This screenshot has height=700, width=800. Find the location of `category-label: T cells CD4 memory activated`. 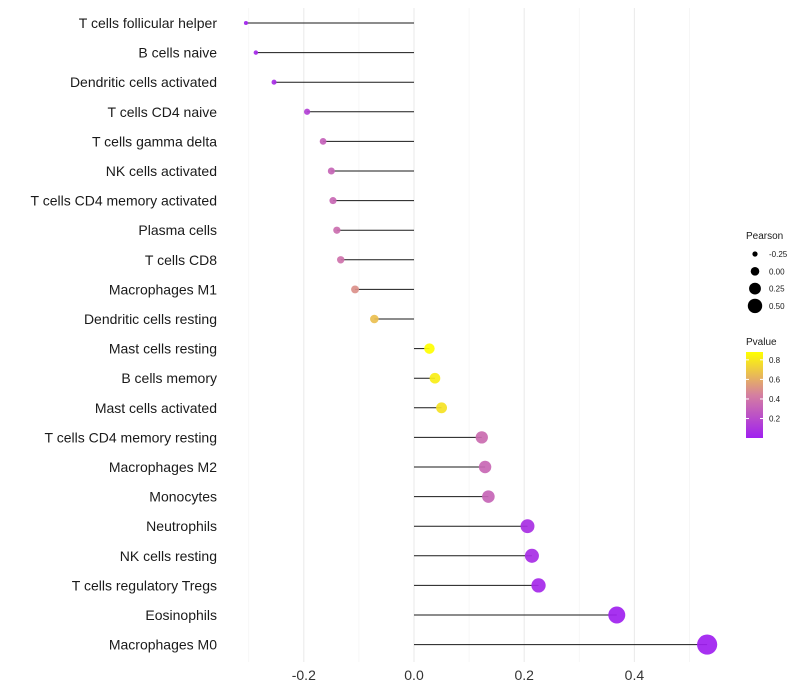

category-label: T cells CD4 memory activated is located at coordinates (124, 201).